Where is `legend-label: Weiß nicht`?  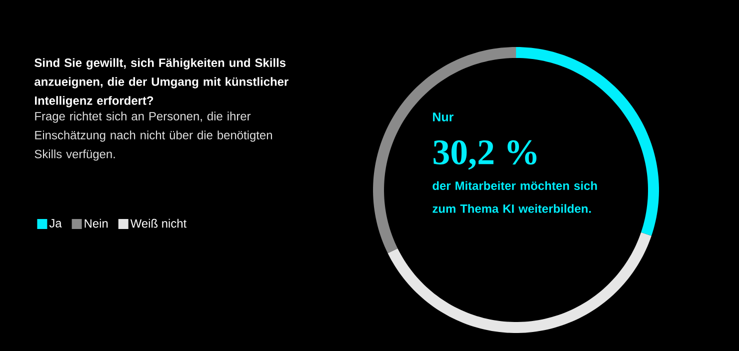 legend-label: Weiß nicht is located at coordinates (158, 223).